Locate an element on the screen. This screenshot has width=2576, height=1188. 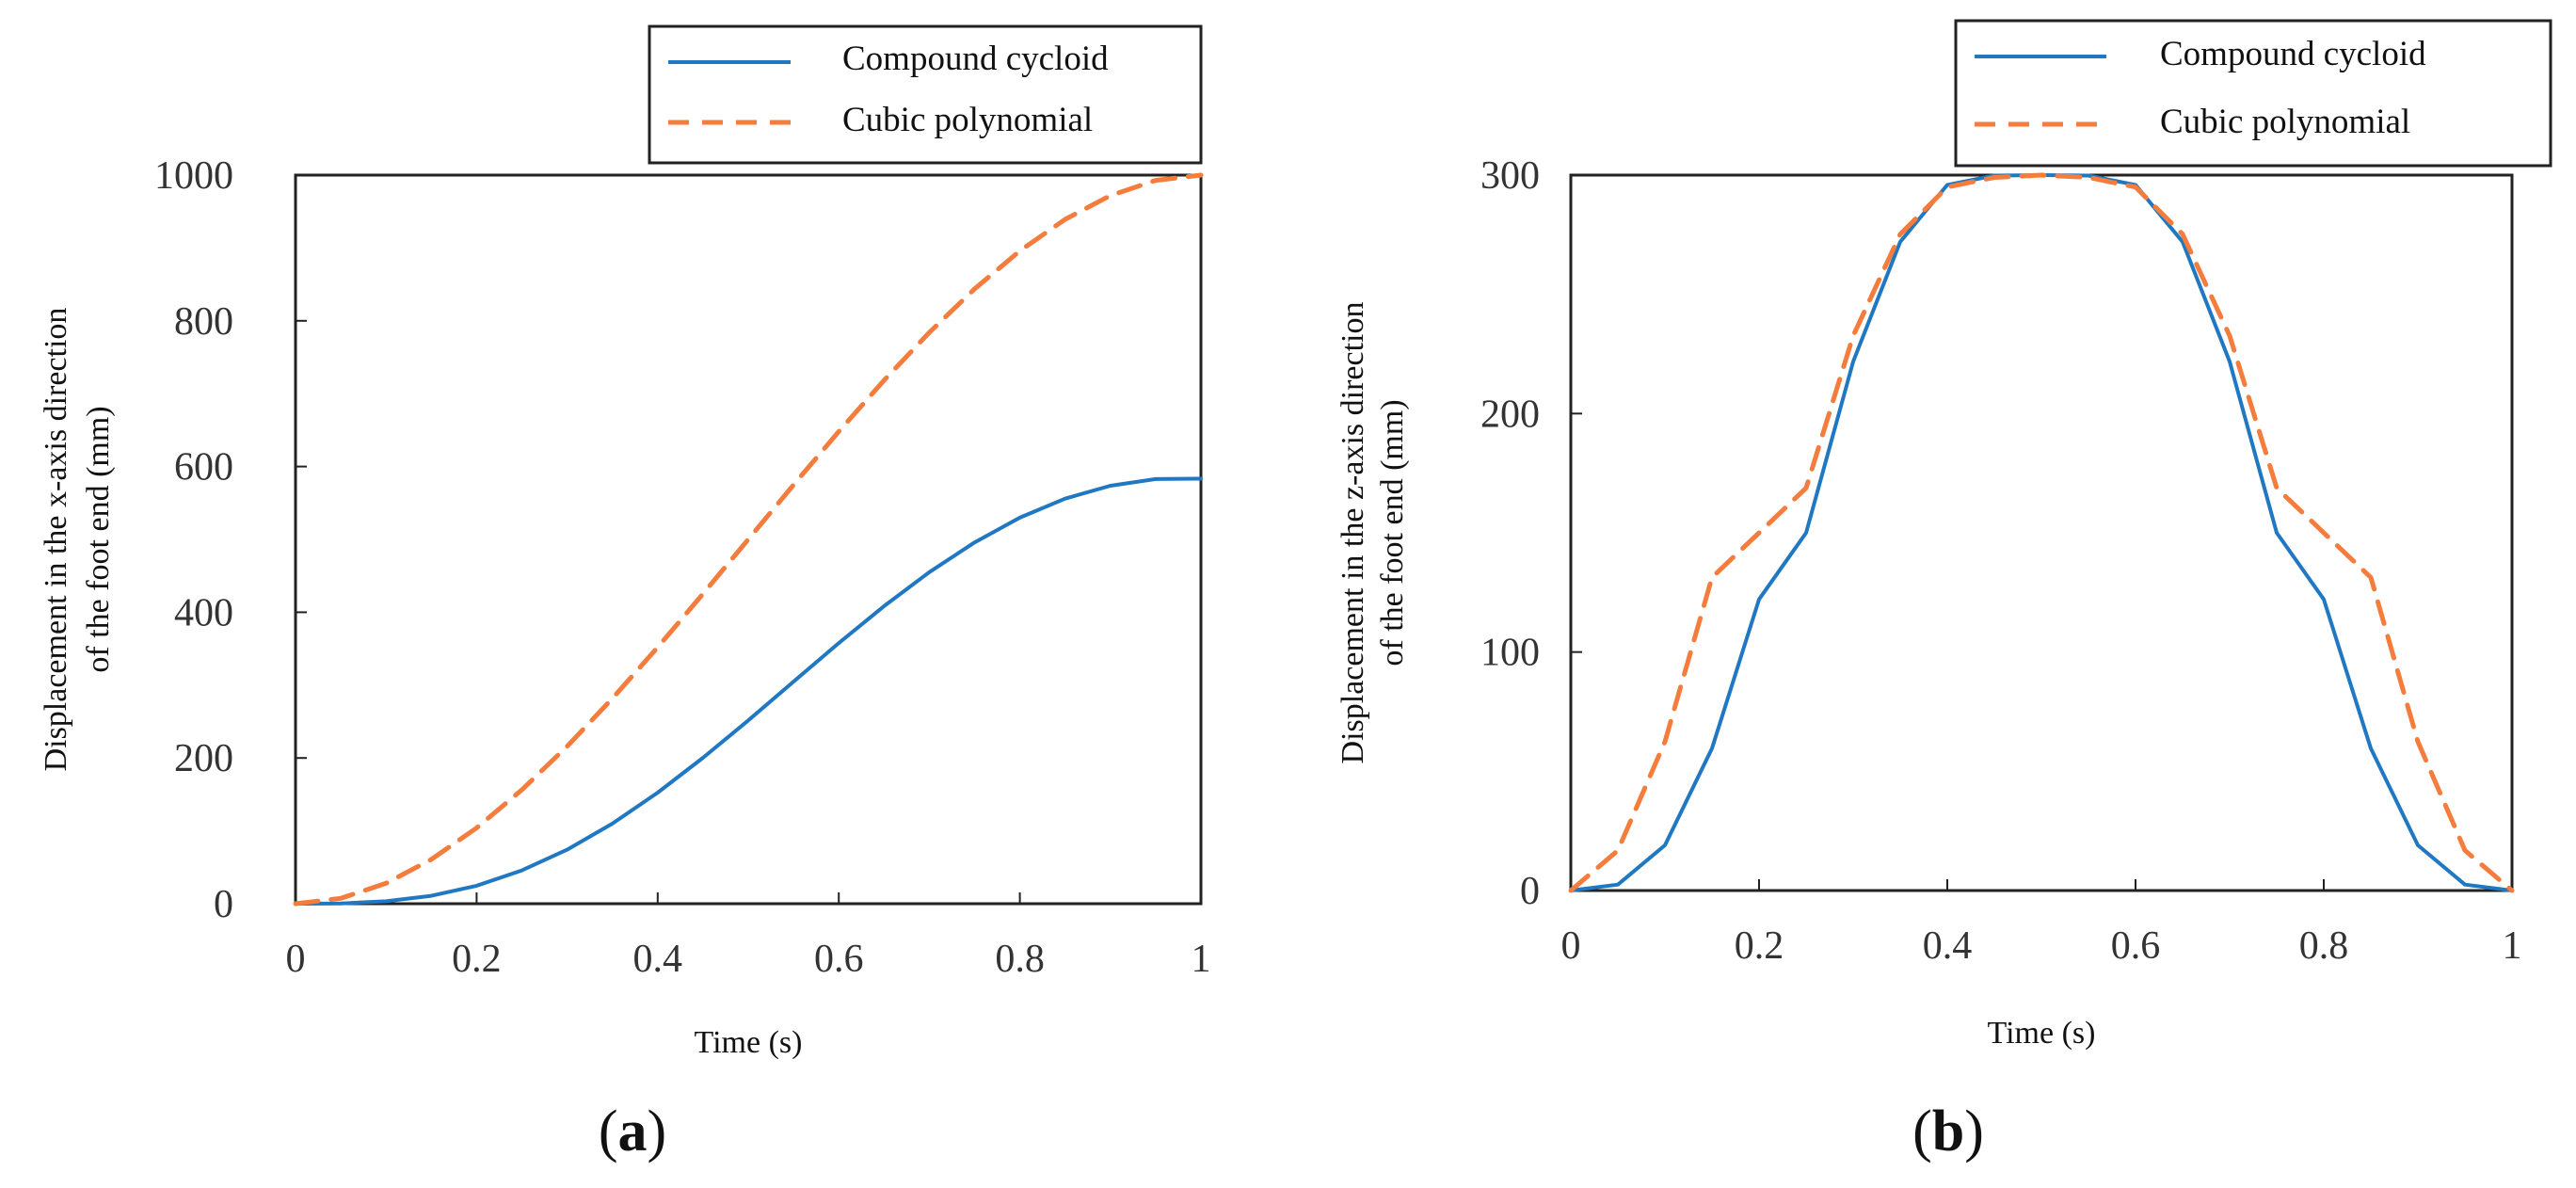
panel-b-xtick-label: 1 is located at coordinates (2512, 946).